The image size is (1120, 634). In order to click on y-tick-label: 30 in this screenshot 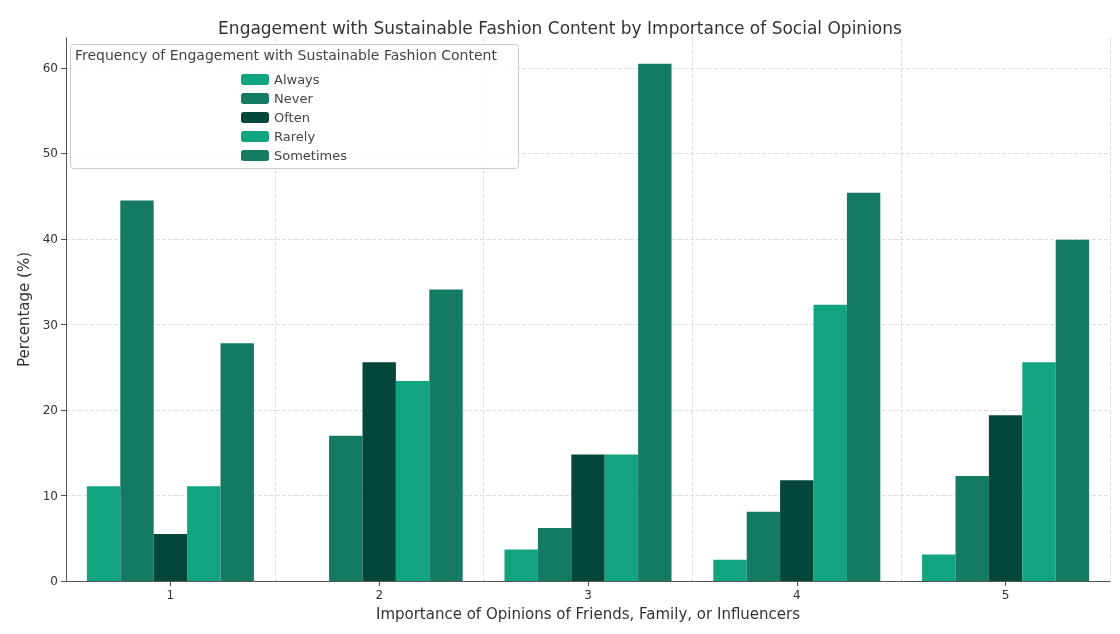, I will do `click(50, 324)`.